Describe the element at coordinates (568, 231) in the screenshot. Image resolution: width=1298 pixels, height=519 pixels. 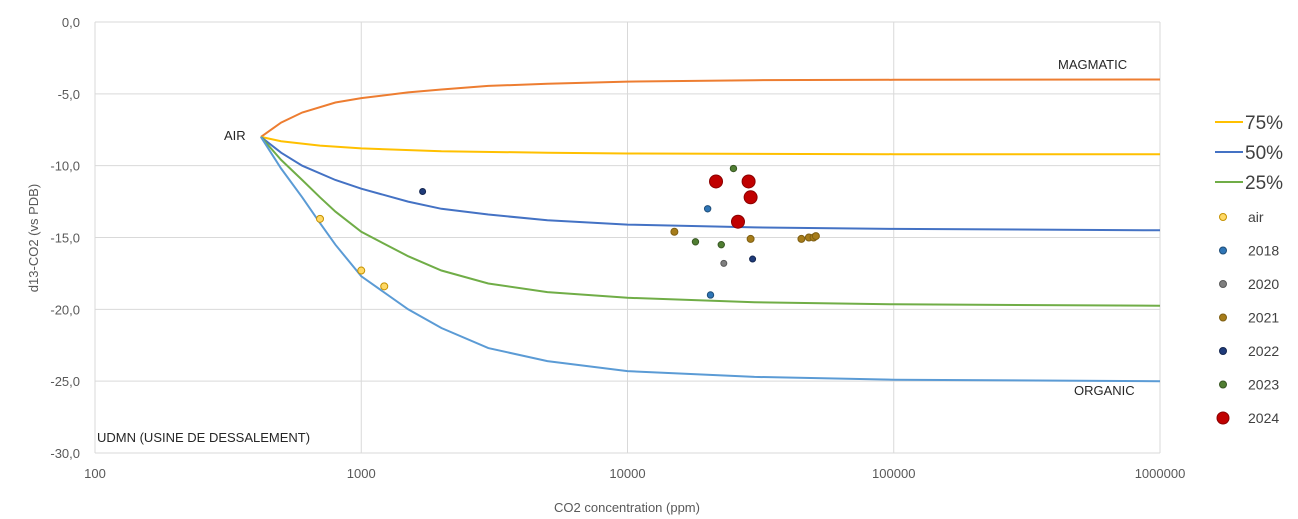
I see `data-points` at that location.